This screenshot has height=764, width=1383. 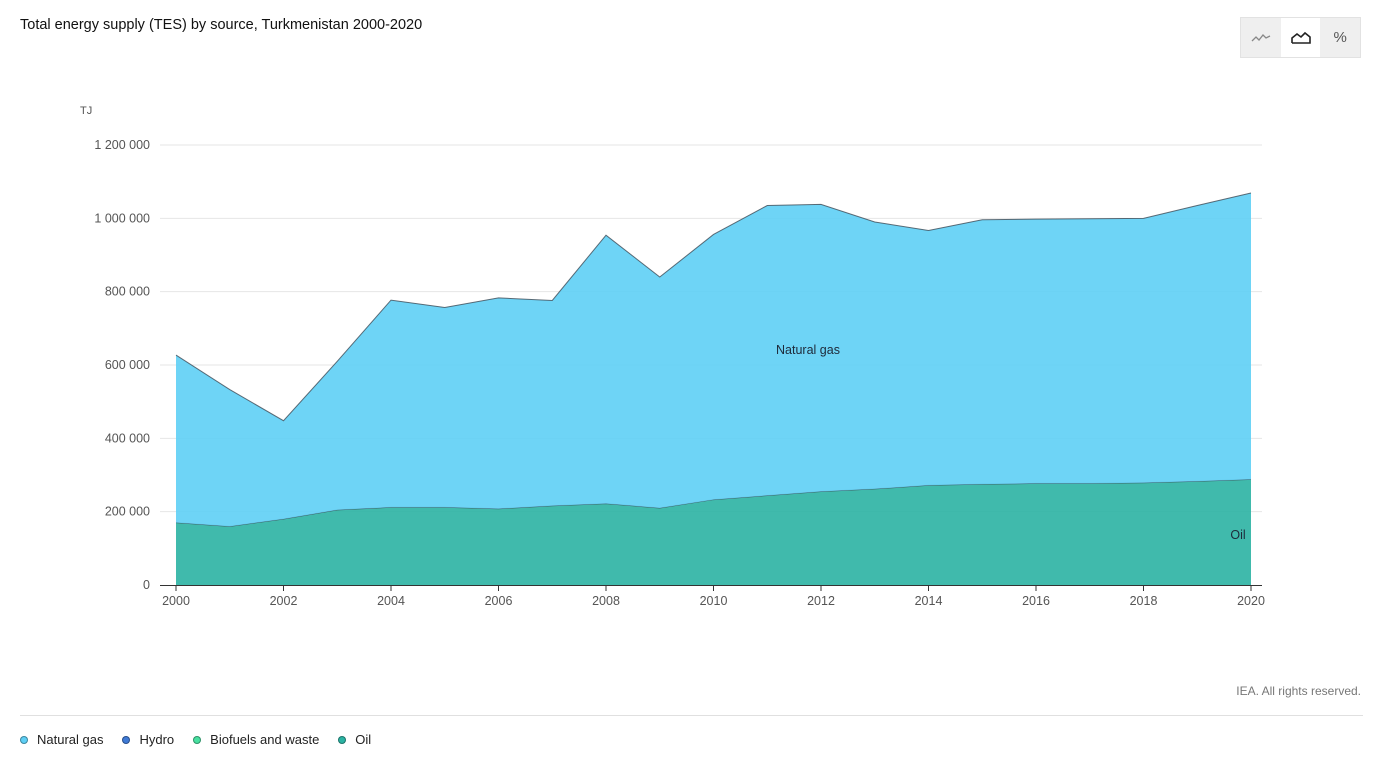 I want to click on area-chart-icon, so click(x=1300, y=37).